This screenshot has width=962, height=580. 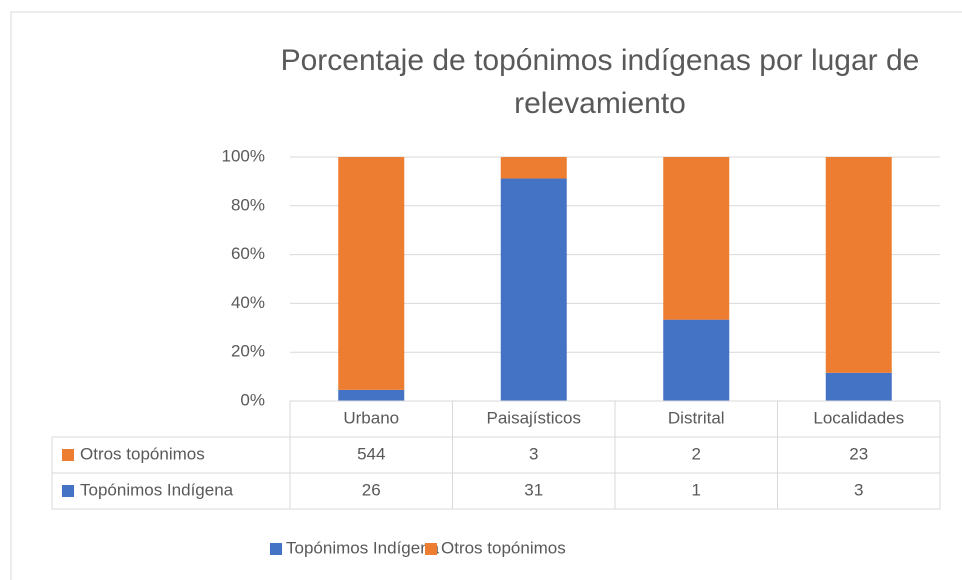 What do you see at coordinates (533, 489) in the screenshot?
I see `table-value: 31` at bounding box center [533, 489].